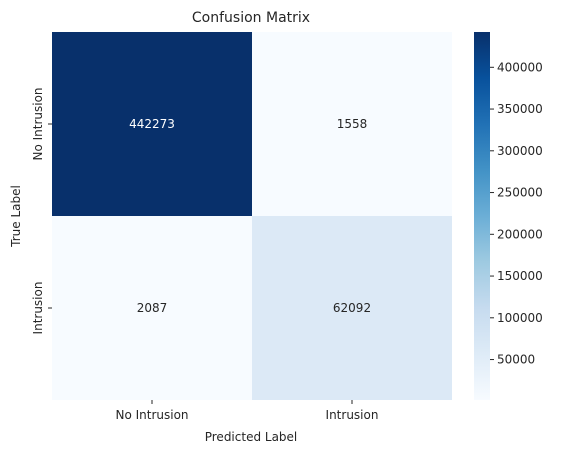  I want to click on cell-value-label: 1558, so click(352, 124).